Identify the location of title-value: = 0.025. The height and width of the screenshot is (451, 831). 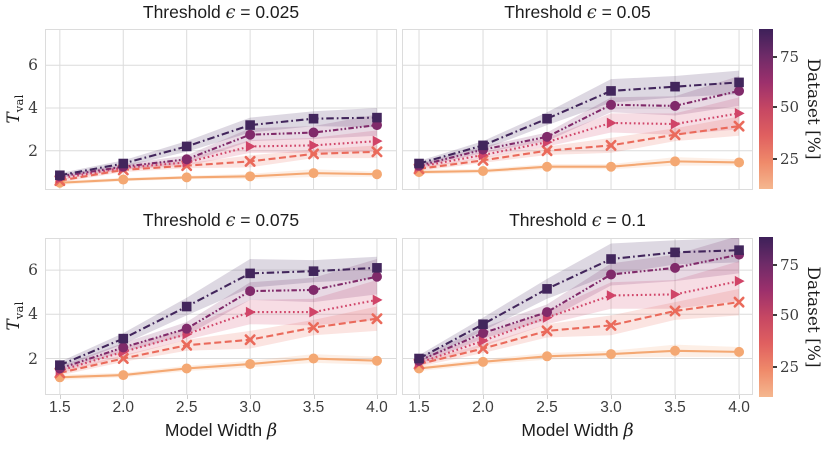
(267, 12).